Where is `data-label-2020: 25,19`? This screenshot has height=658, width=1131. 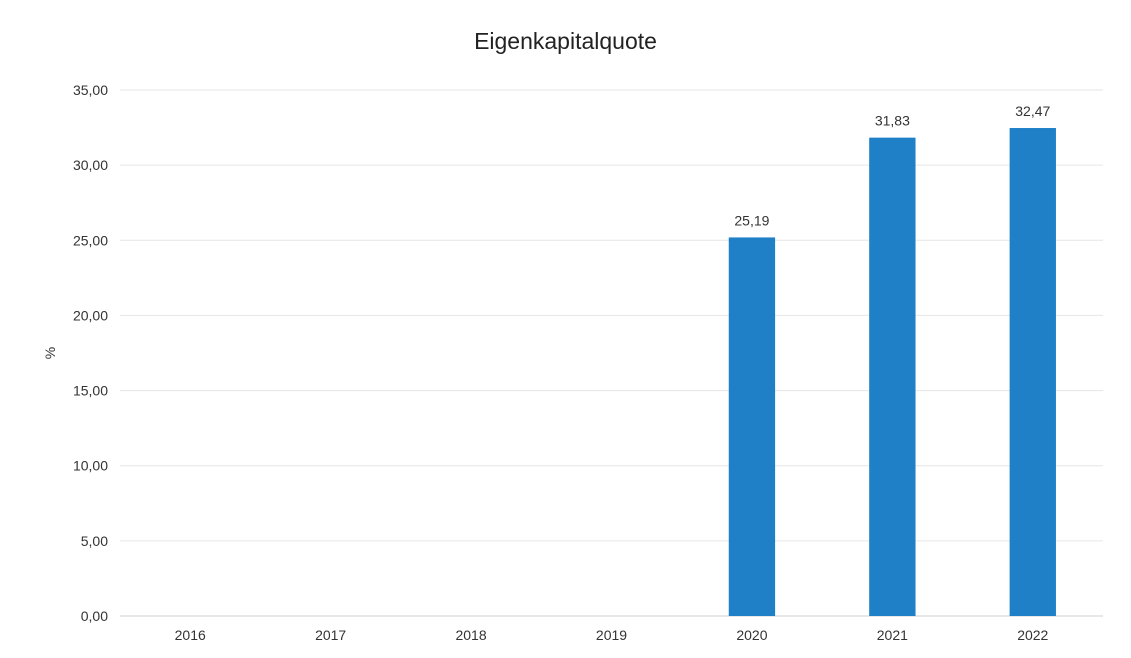
data-label-2020: 25,19 is located at coordinates (751, 220).